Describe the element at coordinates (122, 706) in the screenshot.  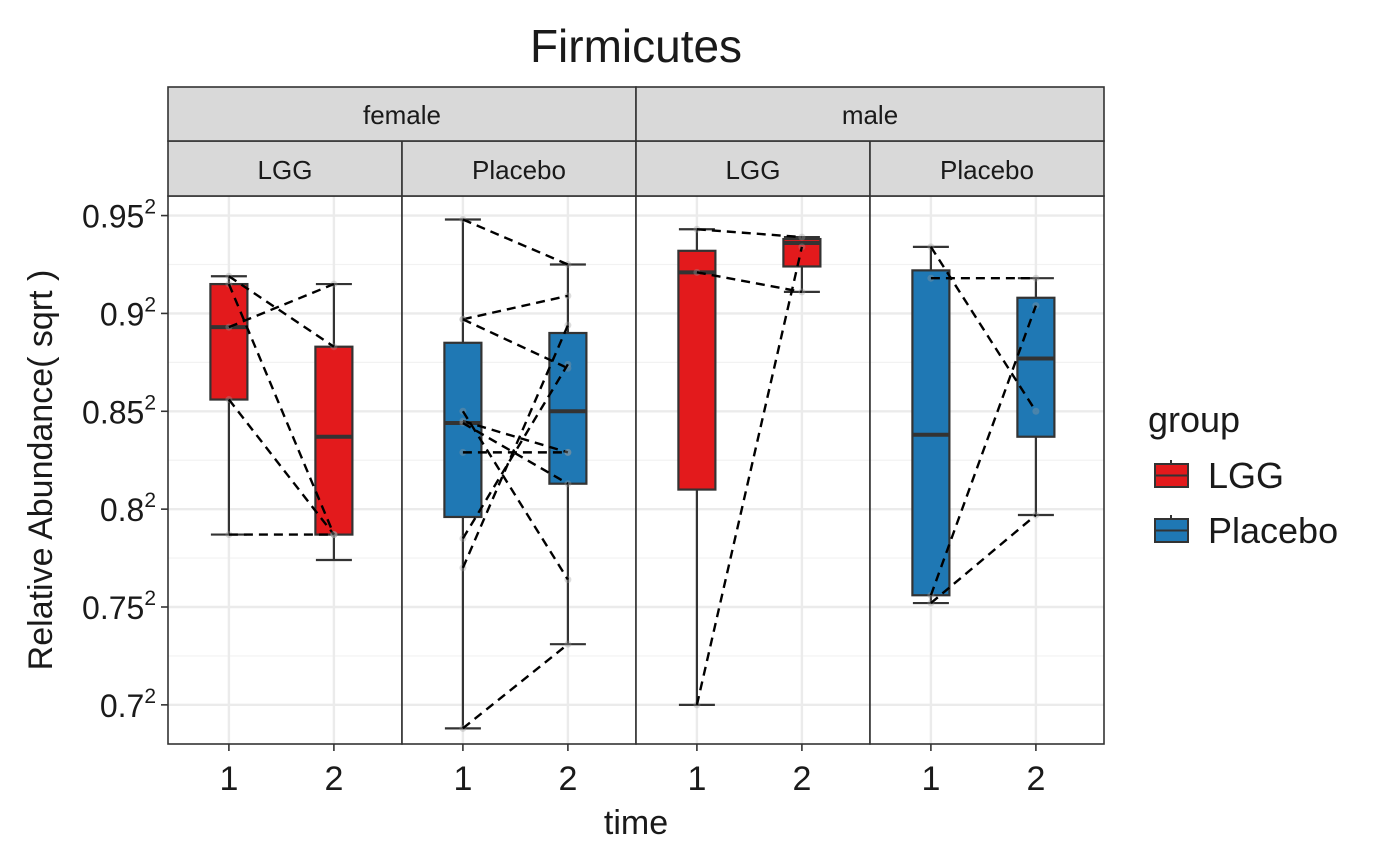
I see `y-tick-base: 0.7` at that location.